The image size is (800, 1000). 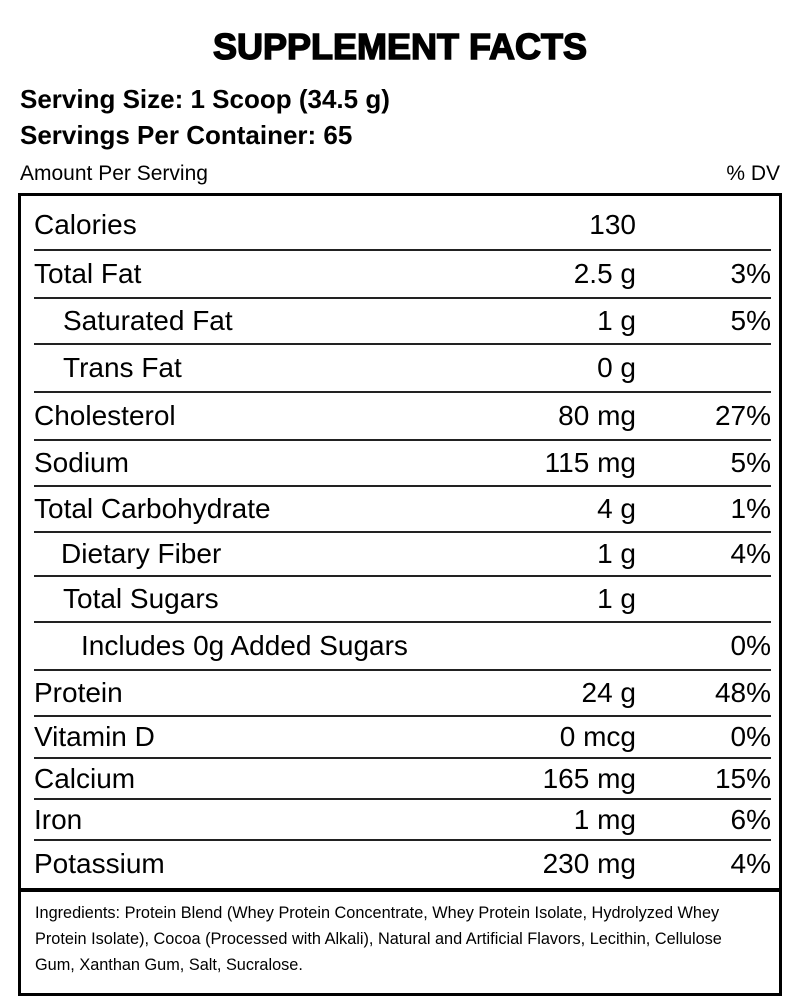 What do you see at coordinates (597, 736) in the screenshot?
I see `nutrient-amount: 0 mcg` at bounding box center [597, 736].